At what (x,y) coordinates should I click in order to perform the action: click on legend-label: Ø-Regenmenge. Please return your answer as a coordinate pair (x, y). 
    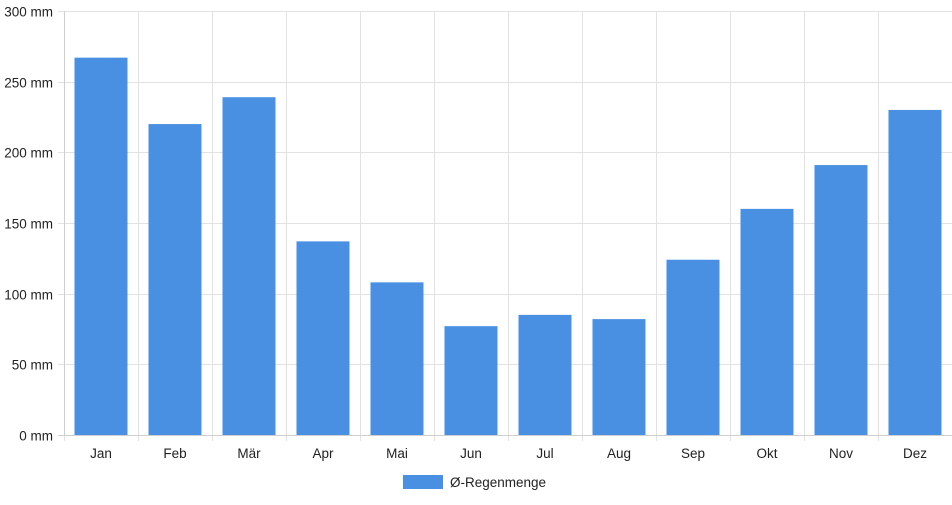
    Looking at the image, I should click on (498, 482).